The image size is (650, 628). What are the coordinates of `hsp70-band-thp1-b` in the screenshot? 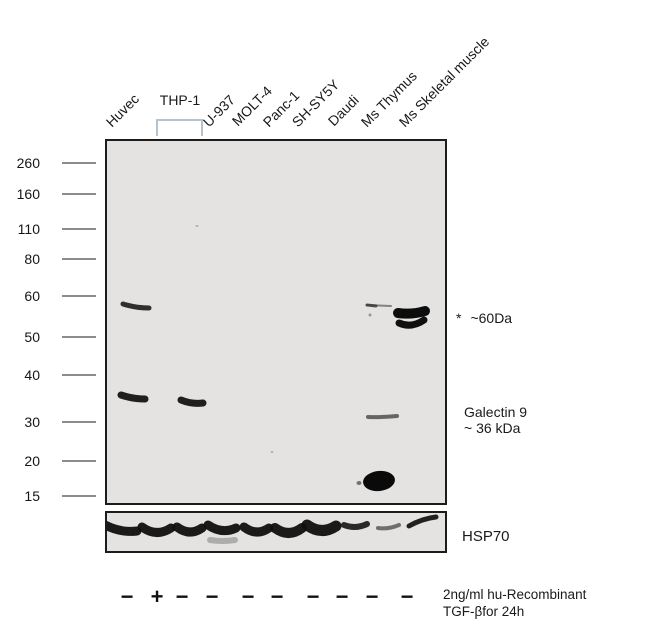 It's located at (189, 529).